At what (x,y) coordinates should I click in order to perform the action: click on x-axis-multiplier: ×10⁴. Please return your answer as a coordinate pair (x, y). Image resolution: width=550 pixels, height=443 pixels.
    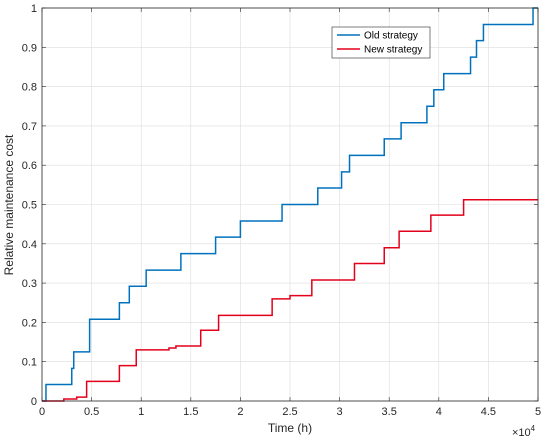
    Looking at the image, I should click on (524, 431).